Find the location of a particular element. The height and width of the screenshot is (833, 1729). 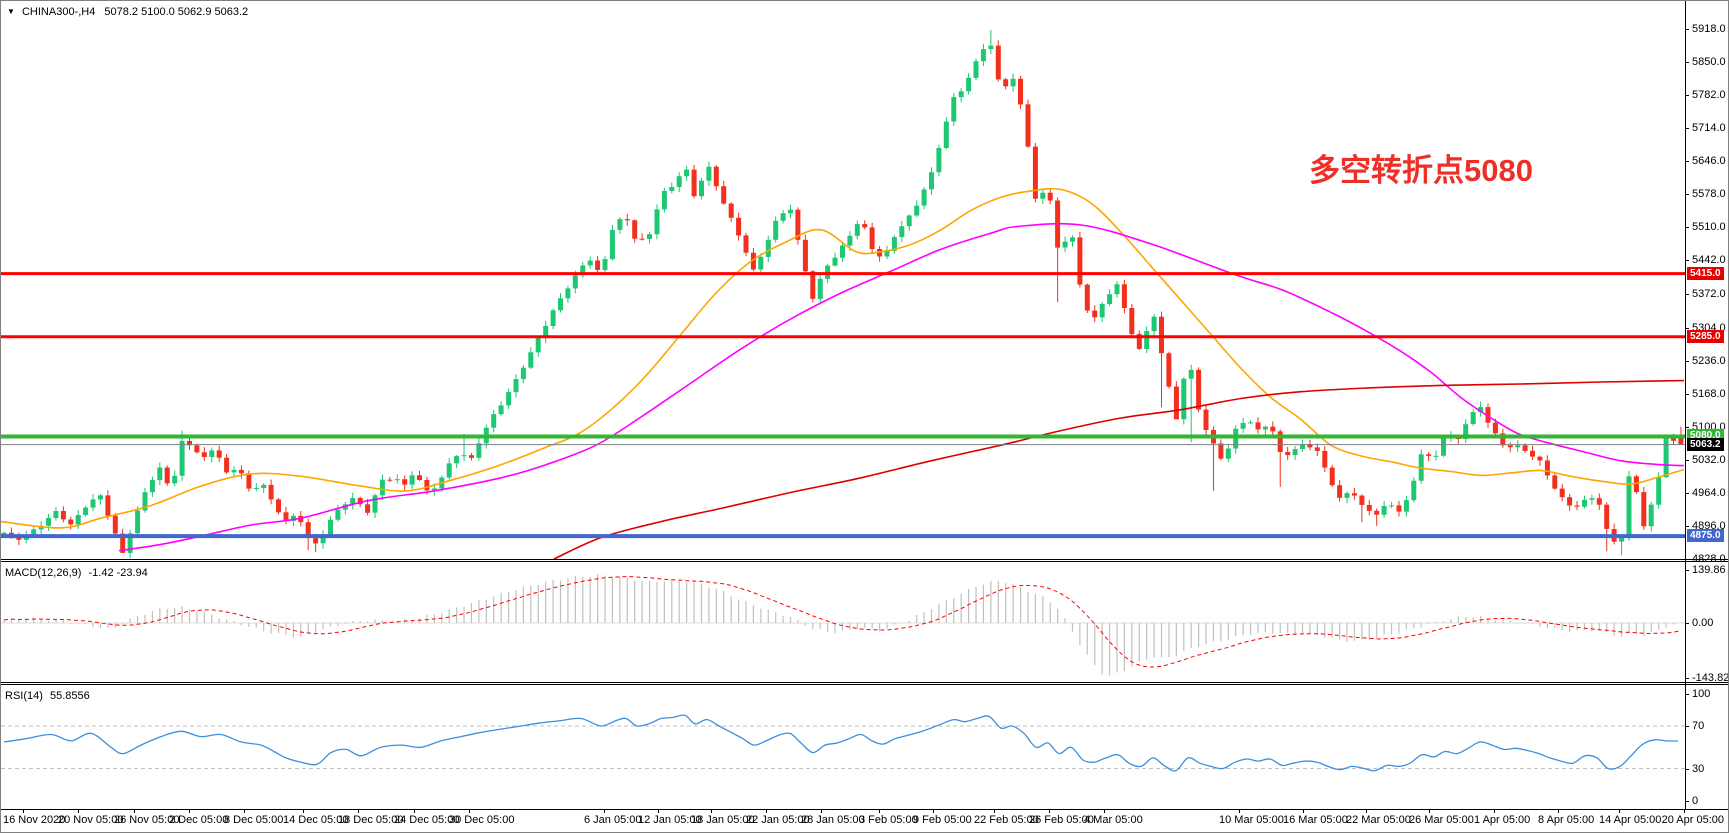

price-axis-tick: 5918.0 is located at coordinates (1709, 29).